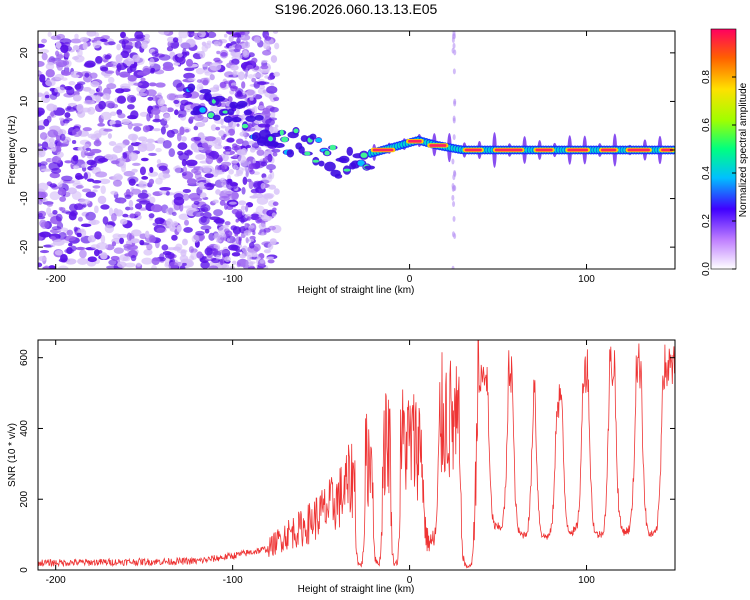  Describe the element at coordinates (24, 101) in the screenshot. I see `spectrogram-y-tick-label: 10` at that location.